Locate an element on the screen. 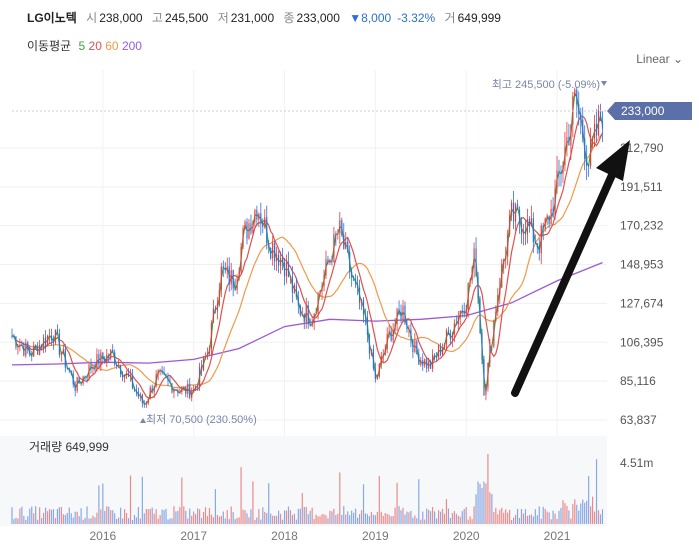 The image size is (699, 551). change-pct: -3.32% is located at coordinates (416, 18).